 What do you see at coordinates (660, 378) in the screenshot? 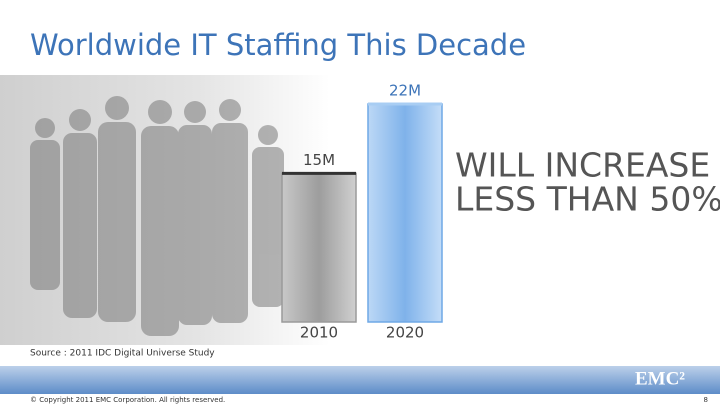
I see `logo: EMC²` at bounding box center [660, 378].